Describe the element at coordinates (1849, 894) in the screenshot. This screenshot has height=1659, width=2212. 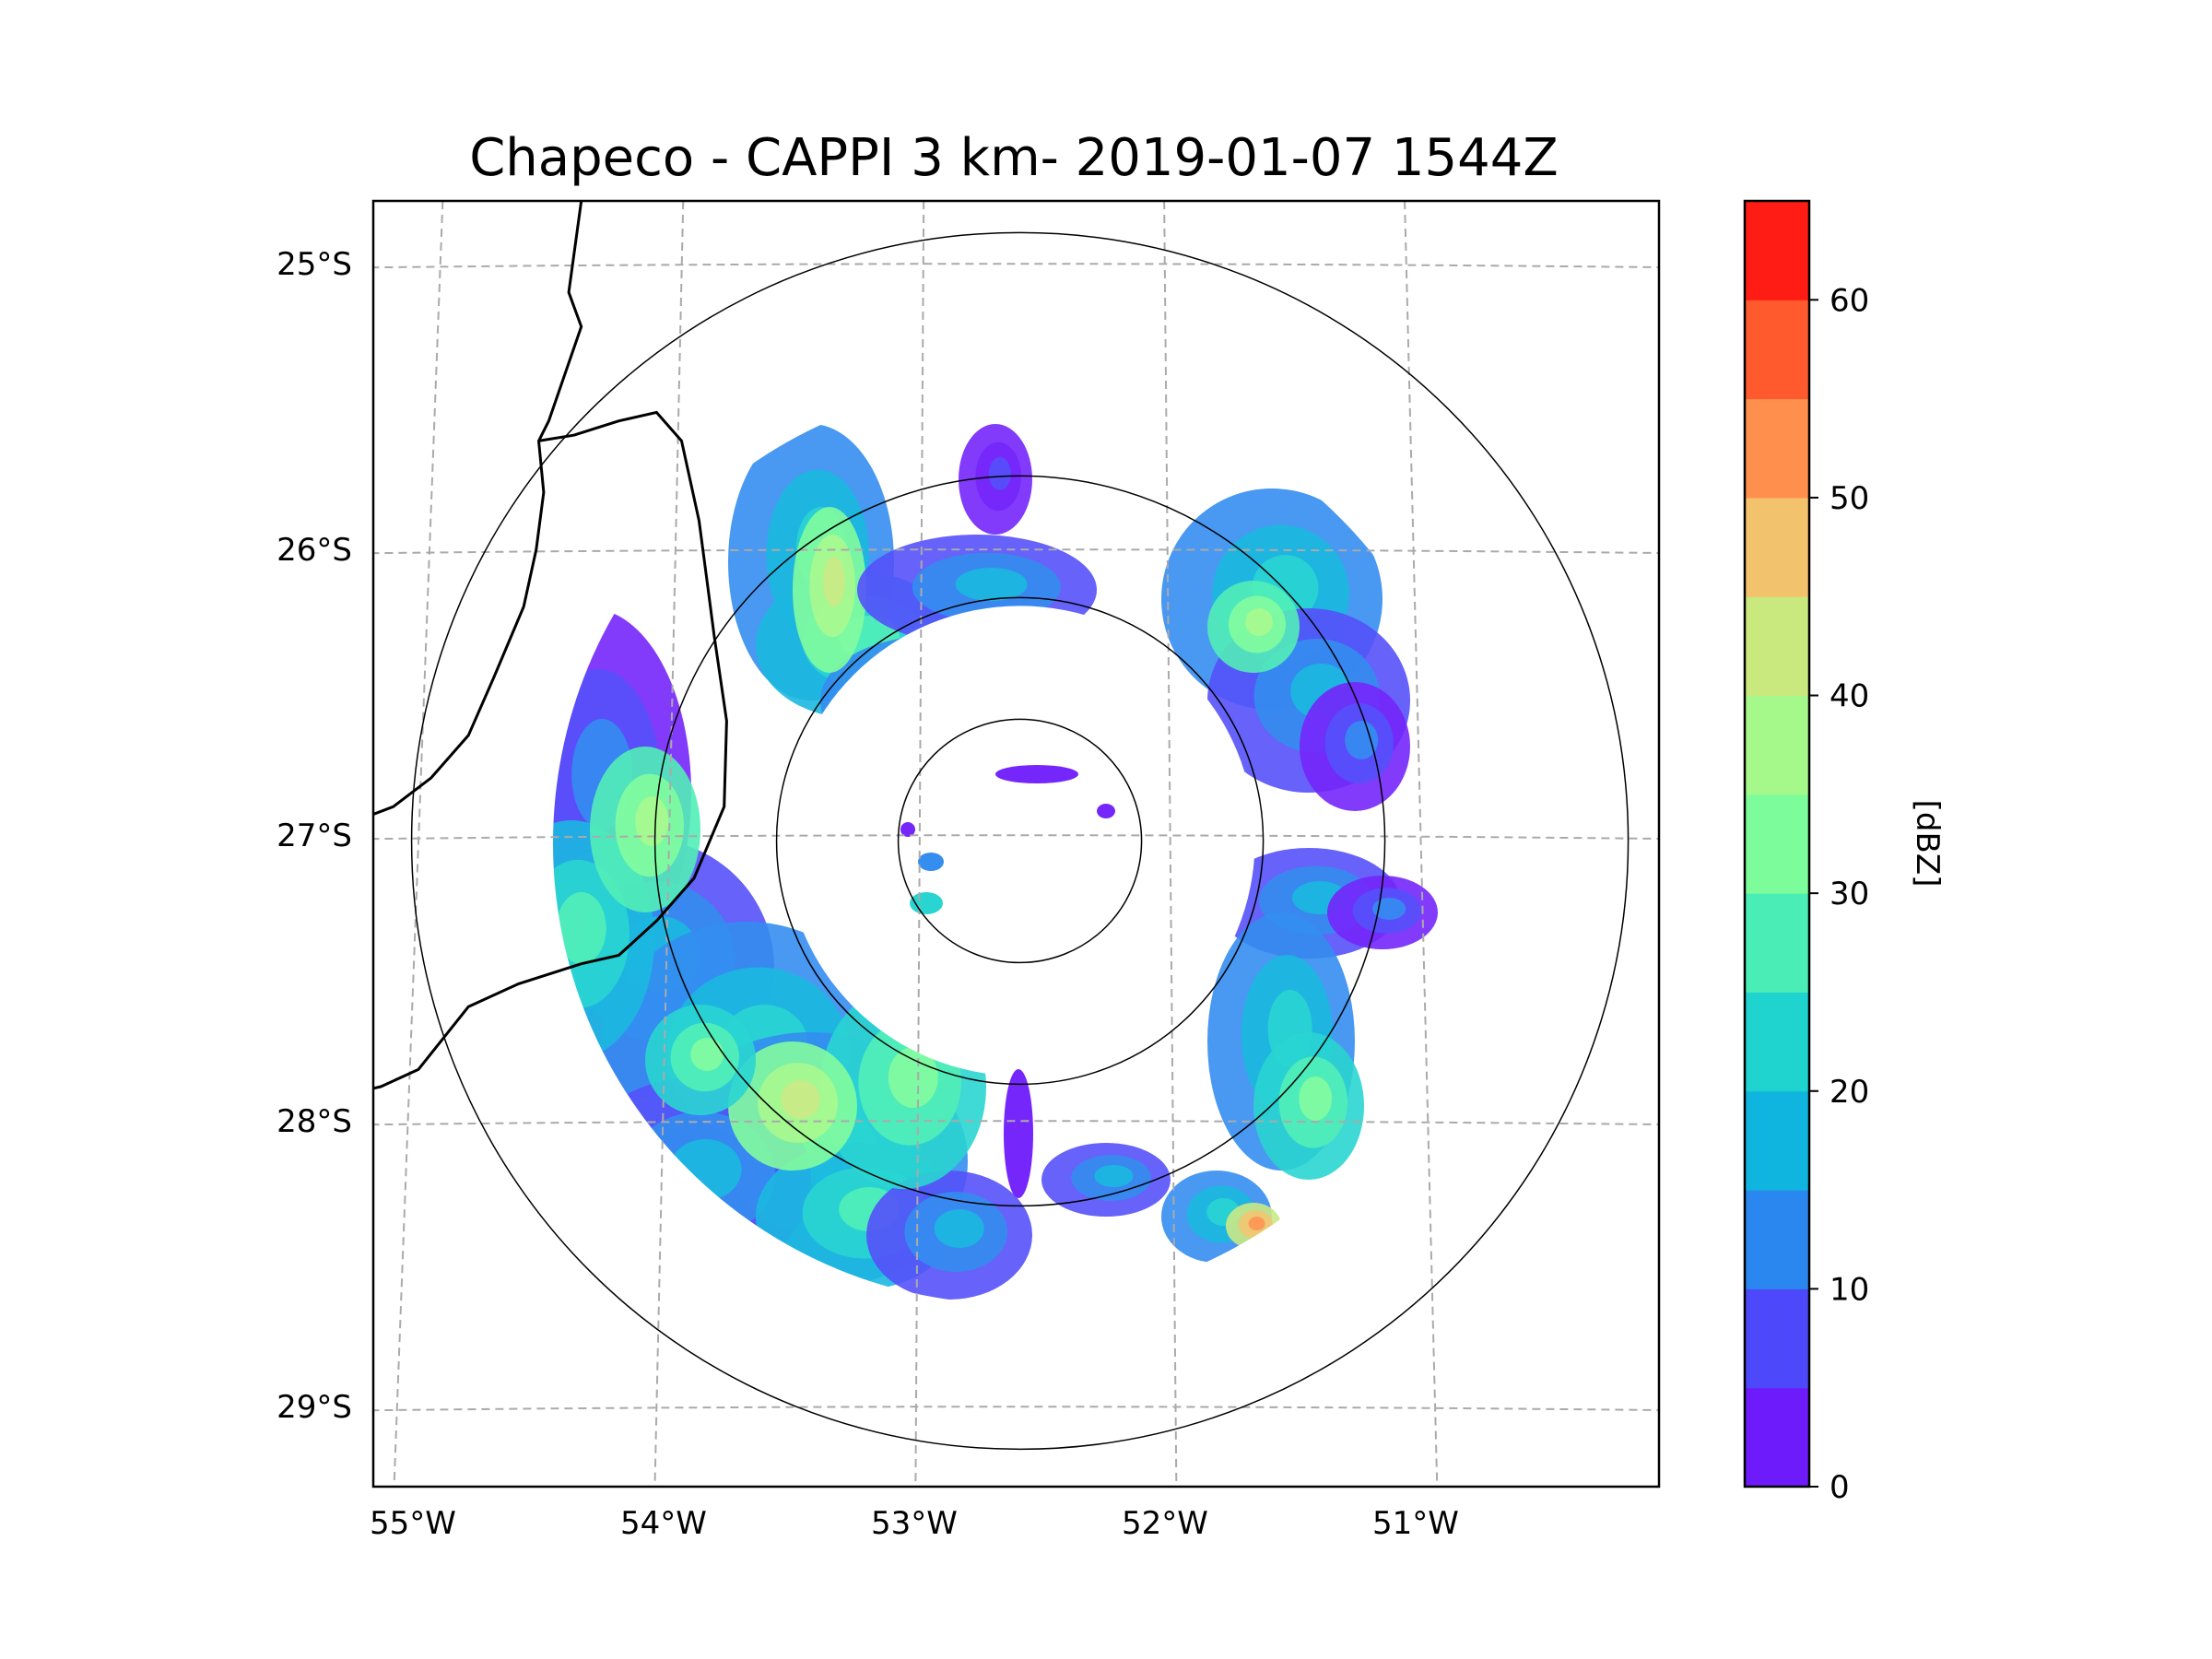
I see `colorbar-tick-label: 30` at that location.